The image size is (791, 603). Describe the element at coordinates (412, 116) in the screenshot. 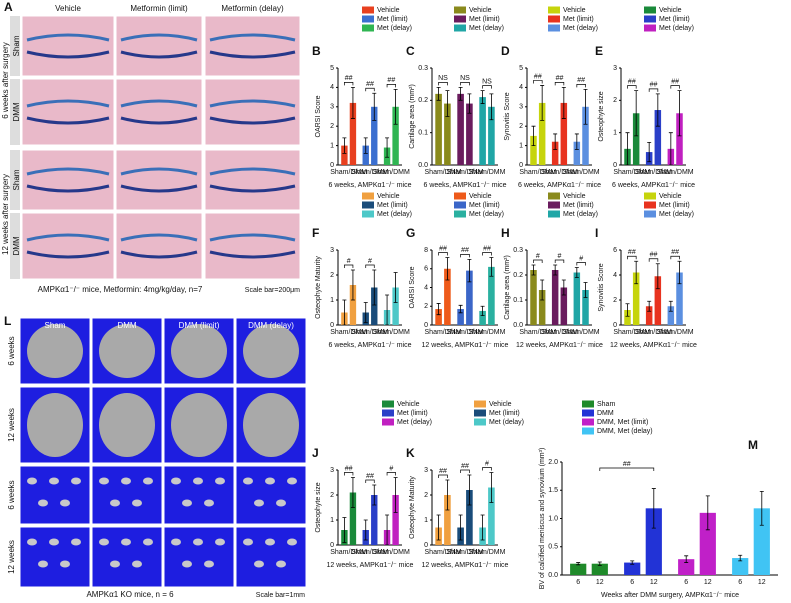

I see `y-axis-label: Cartilage area (mm²)` at that location.